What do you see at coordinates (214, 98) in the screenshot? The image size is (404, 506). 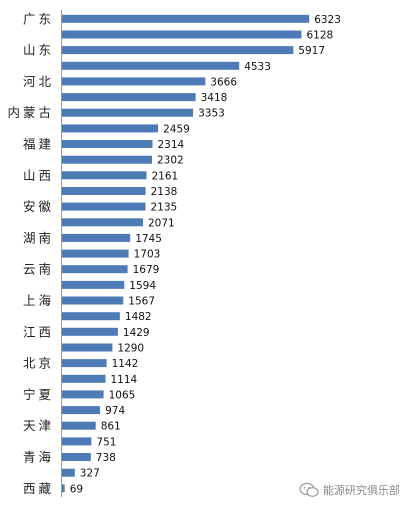 I see `value-label: 3418` at bounding box center [214, 98].